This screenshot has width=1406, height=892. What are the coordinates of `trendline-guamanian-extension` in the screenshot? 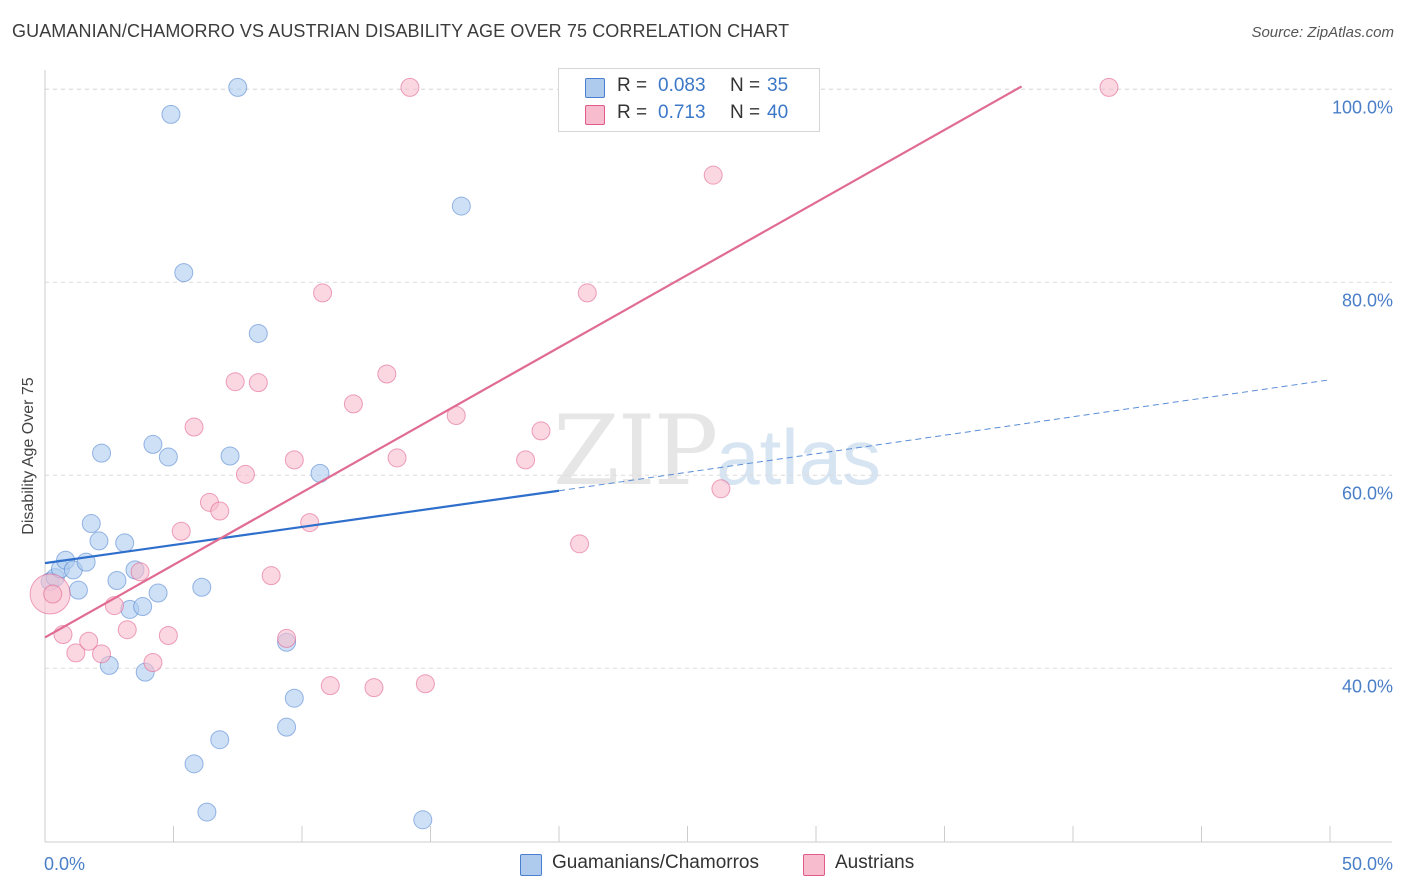 It's located at (944, 435).